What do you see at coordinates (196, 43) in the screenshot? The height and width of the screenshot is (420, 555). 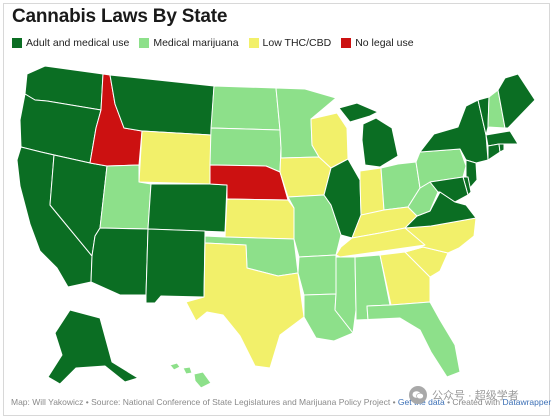 I see `legend-label-medical: Medical marijuana` at bounding box center [196, 43].